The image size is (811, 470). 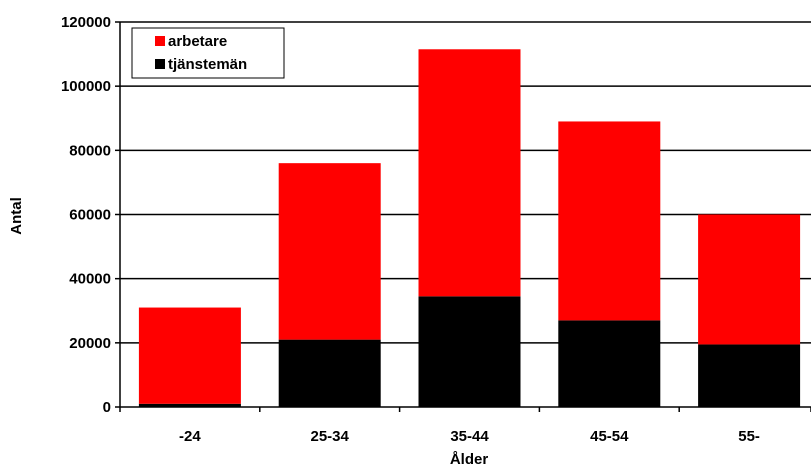 I want to click on legend-swatch-tjanstemaen, so click(x=160, y=64).